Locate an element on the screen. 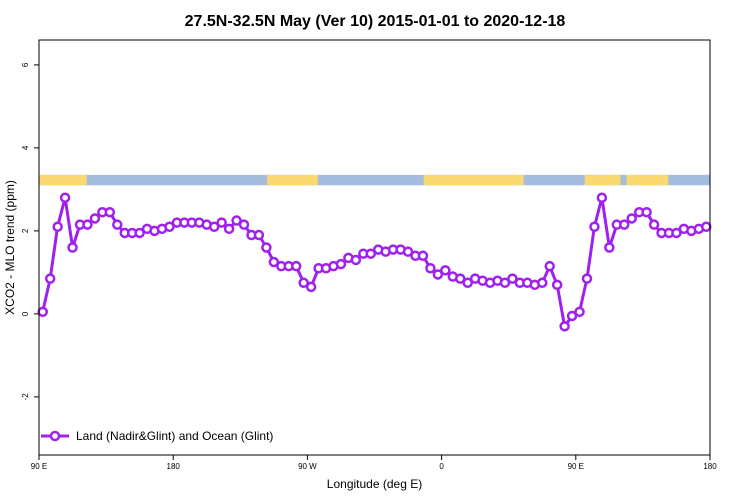 The height and width of the screenshot is (500, 750). x-tick-label-0: 90 E is located at coordinates (39, 466).